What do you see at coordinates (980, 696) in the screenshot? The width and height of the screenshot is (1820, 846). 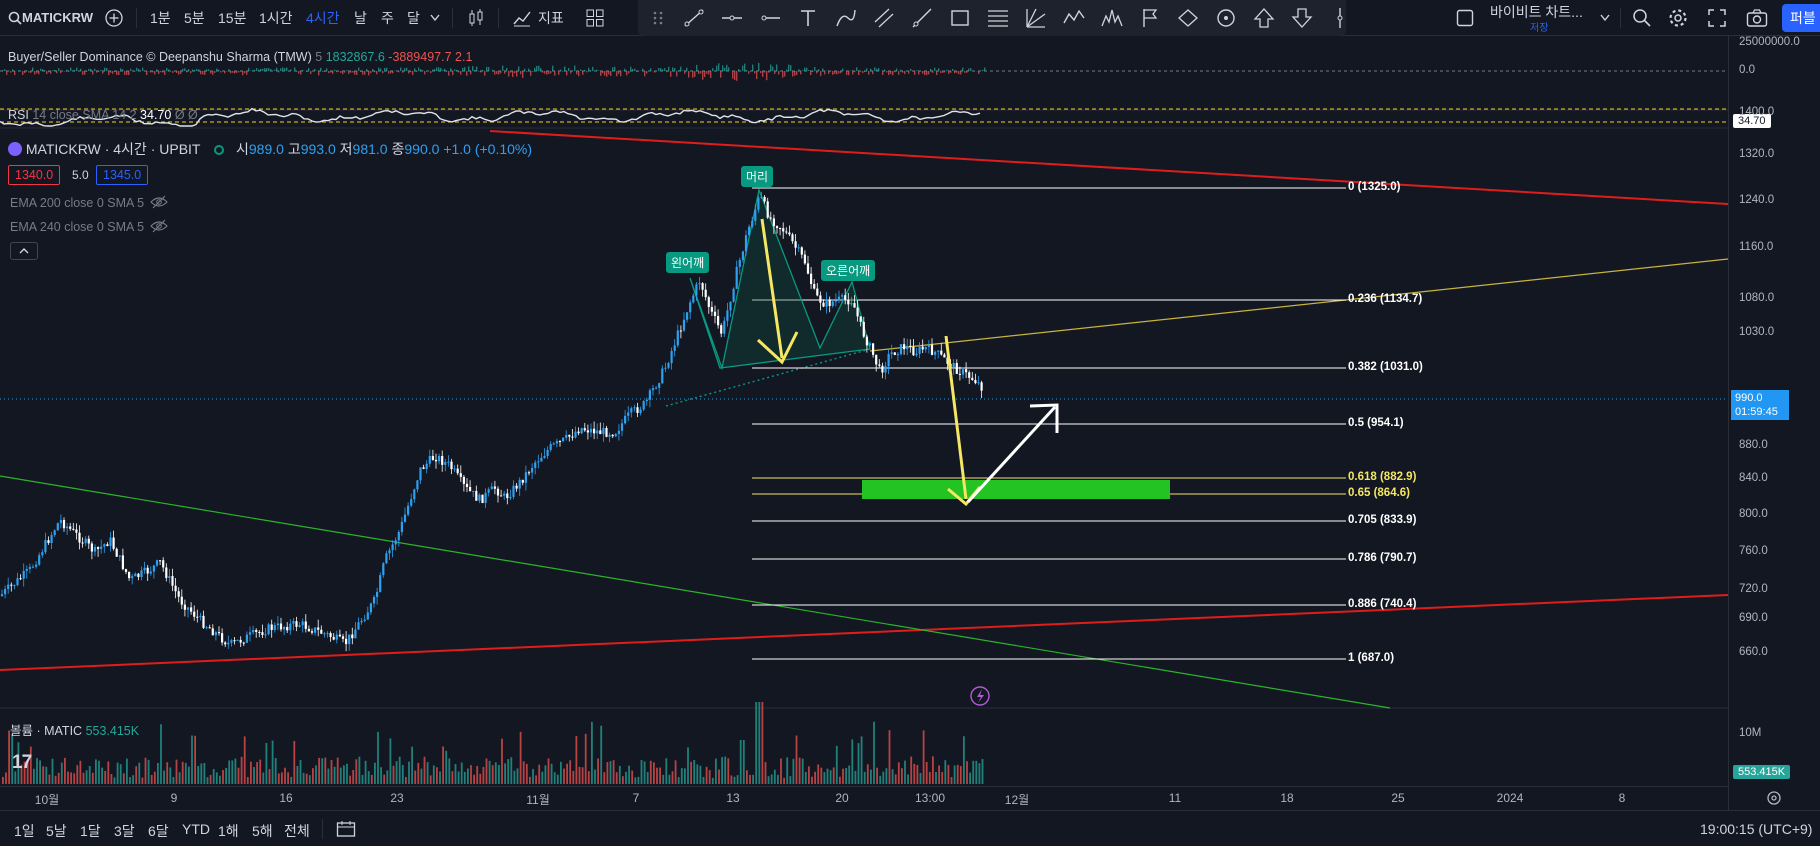 I see `lightning-icon` at bounding box center [980, 696].